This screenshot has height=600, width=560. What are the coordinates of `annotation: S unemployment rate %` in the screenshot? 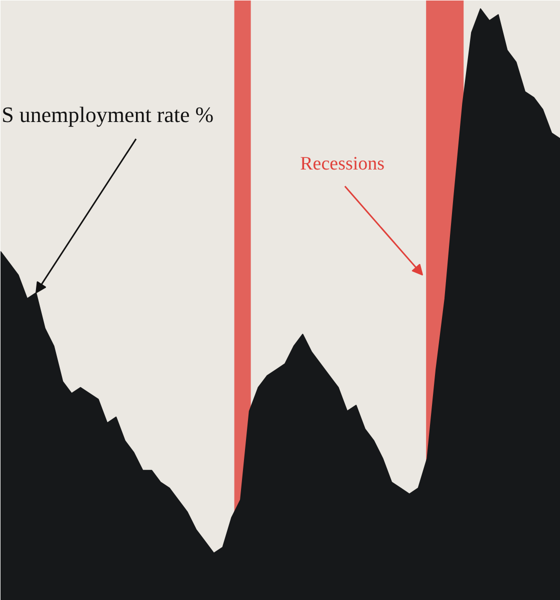 It's located at (108, 115).